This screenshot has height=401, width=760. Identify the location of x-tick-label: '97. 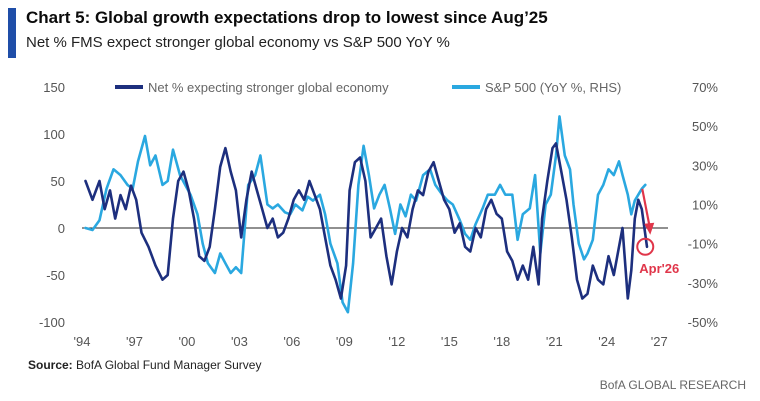
(134, 341).